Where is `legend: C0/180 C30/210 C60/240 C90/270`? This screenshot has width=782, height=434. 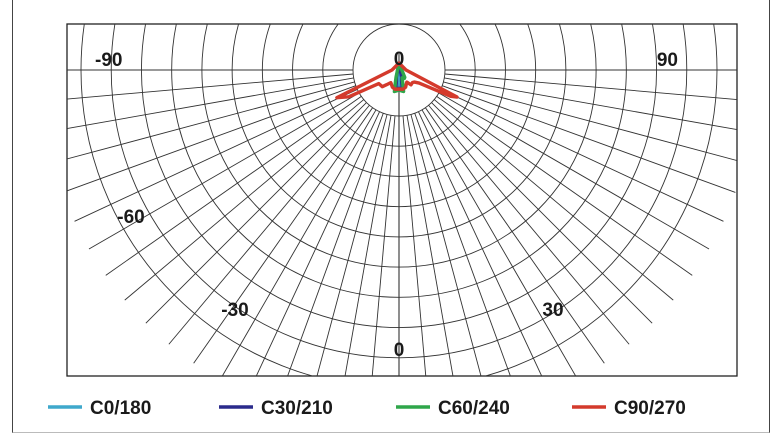
legend: C0/180 C30/210 C60/240 C90/270 is located at coordinates (367, 408).